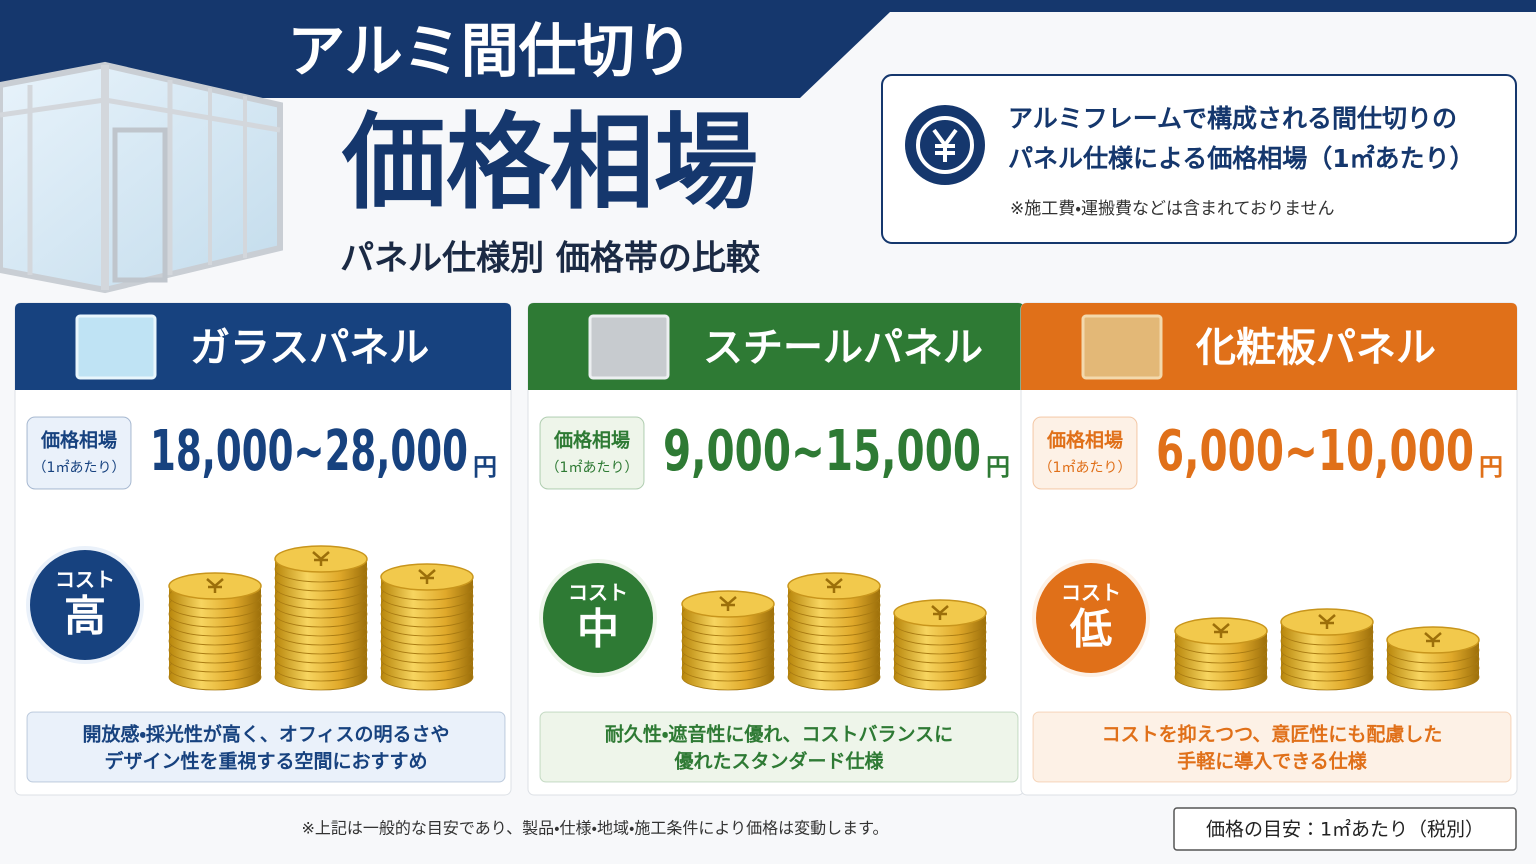 The height and width of the screenshot is (864, 1536). I want to click on price: 9,000~15,000, so click(822, 451).